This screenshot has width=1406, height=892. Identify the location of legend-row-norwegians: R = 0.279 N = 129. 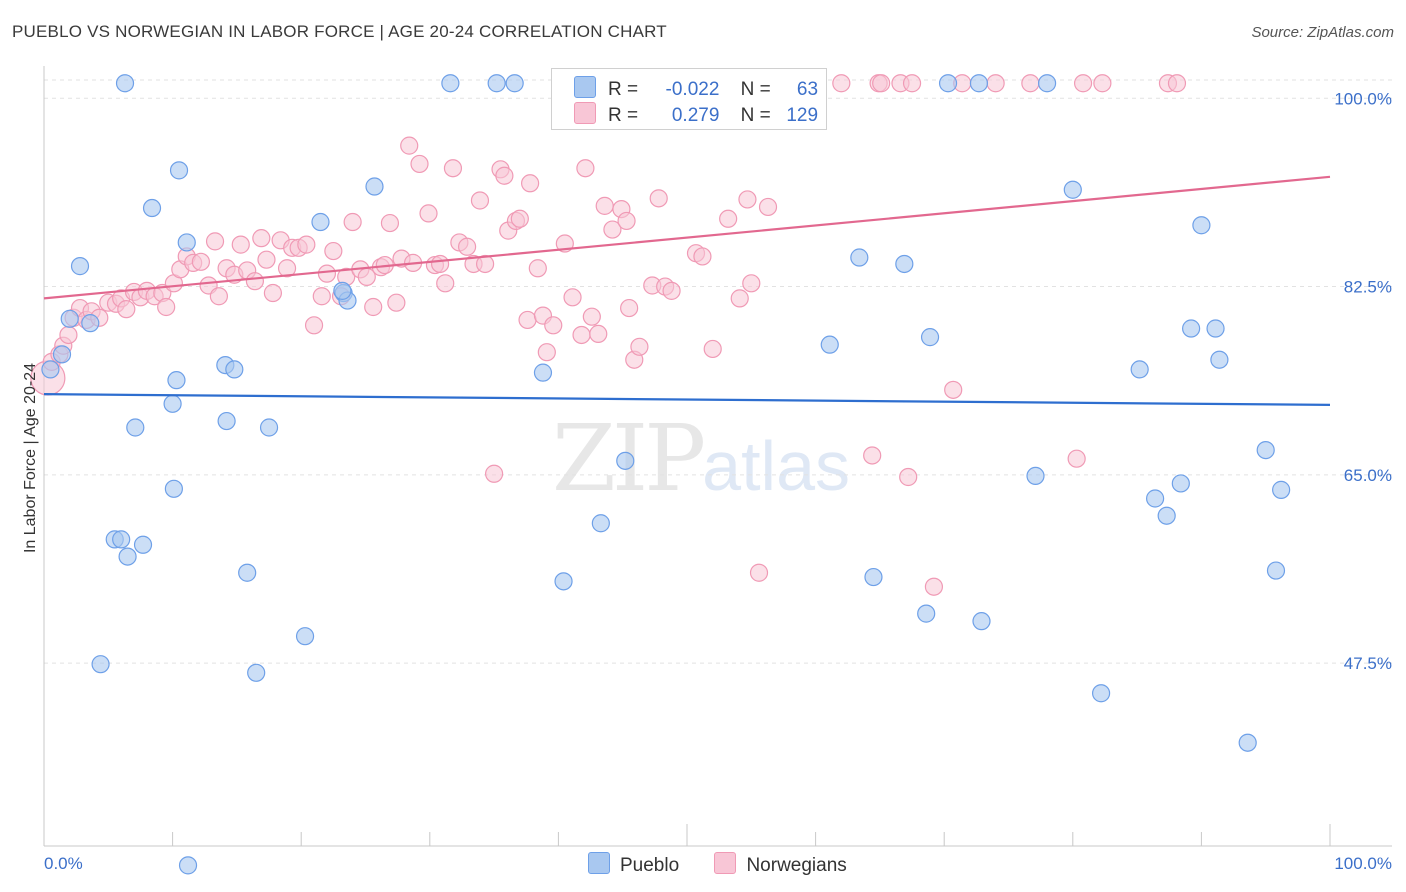
(696, 114).